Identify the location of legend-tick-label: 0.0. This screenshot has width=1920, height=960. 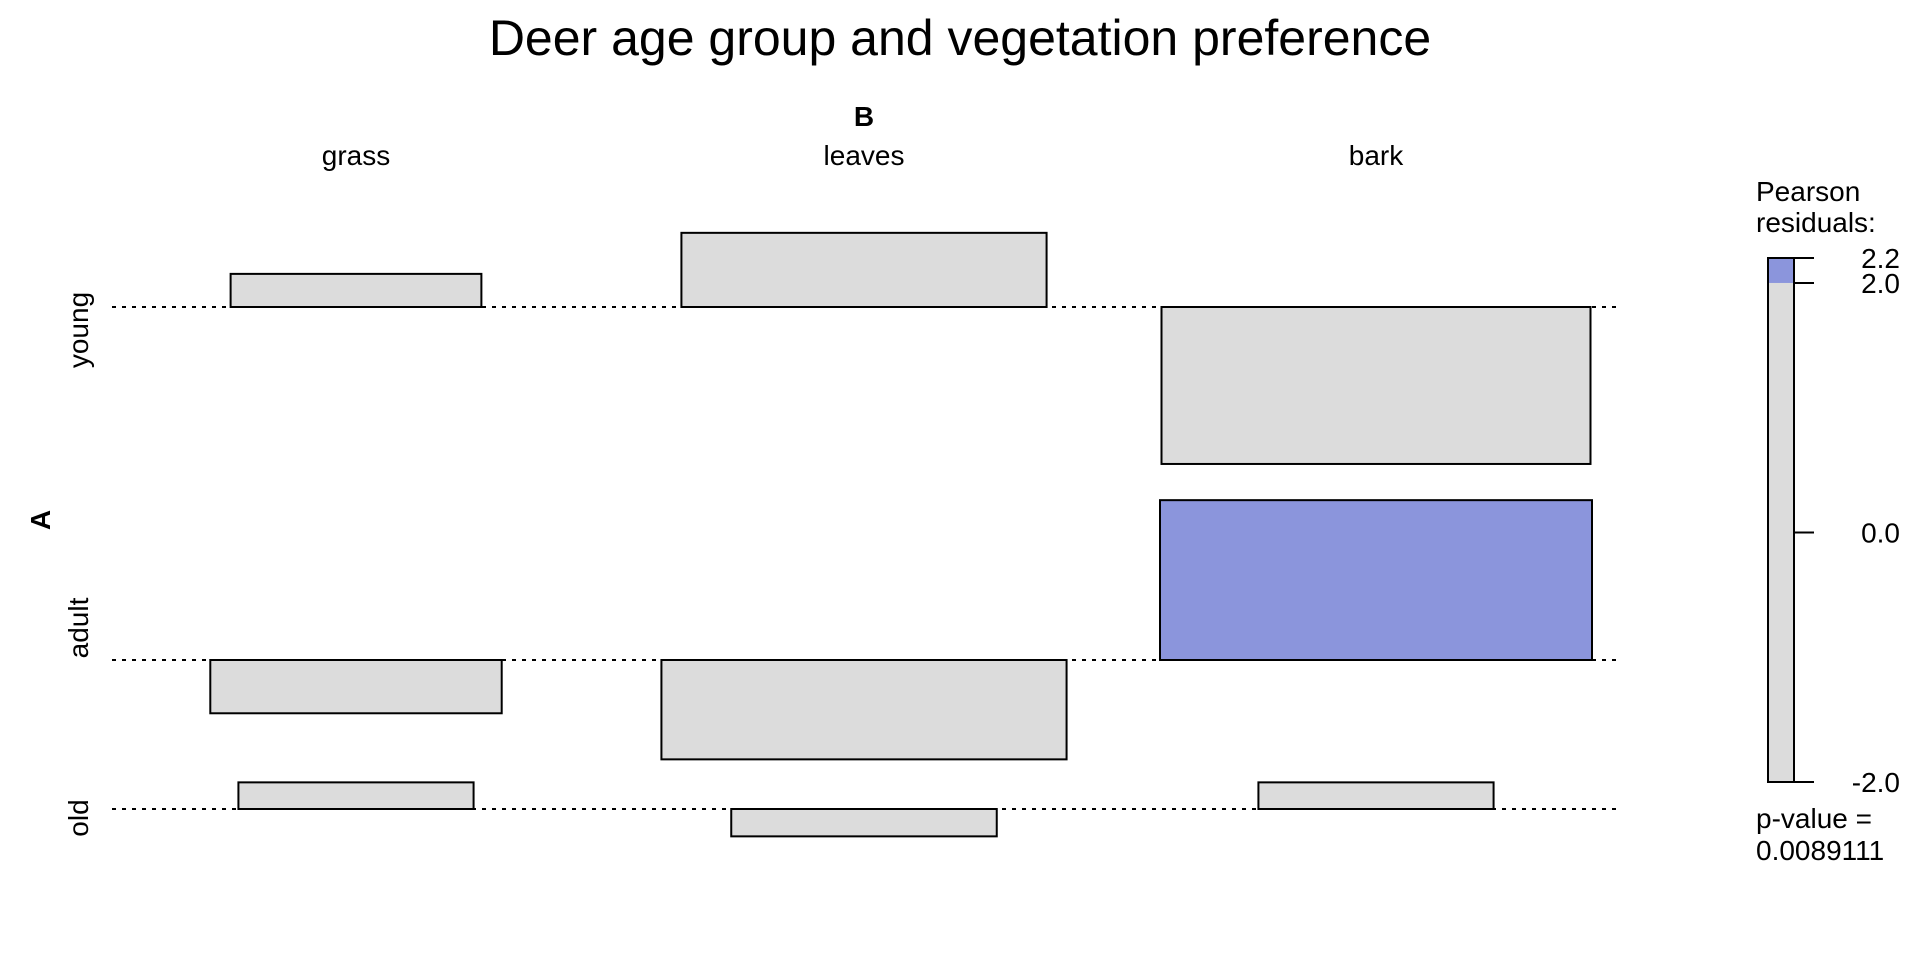
(1880, 532).